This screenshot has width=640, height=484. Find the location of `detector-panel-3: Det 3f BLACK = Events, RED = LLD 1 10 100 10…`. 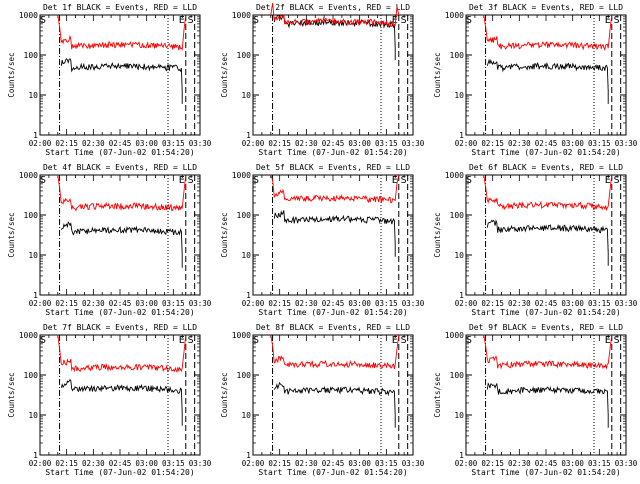

detector-panel-3: Det 3f BLACK = Events, RED = LLD 1 10 100 10… is located at coordinates (532, 80).